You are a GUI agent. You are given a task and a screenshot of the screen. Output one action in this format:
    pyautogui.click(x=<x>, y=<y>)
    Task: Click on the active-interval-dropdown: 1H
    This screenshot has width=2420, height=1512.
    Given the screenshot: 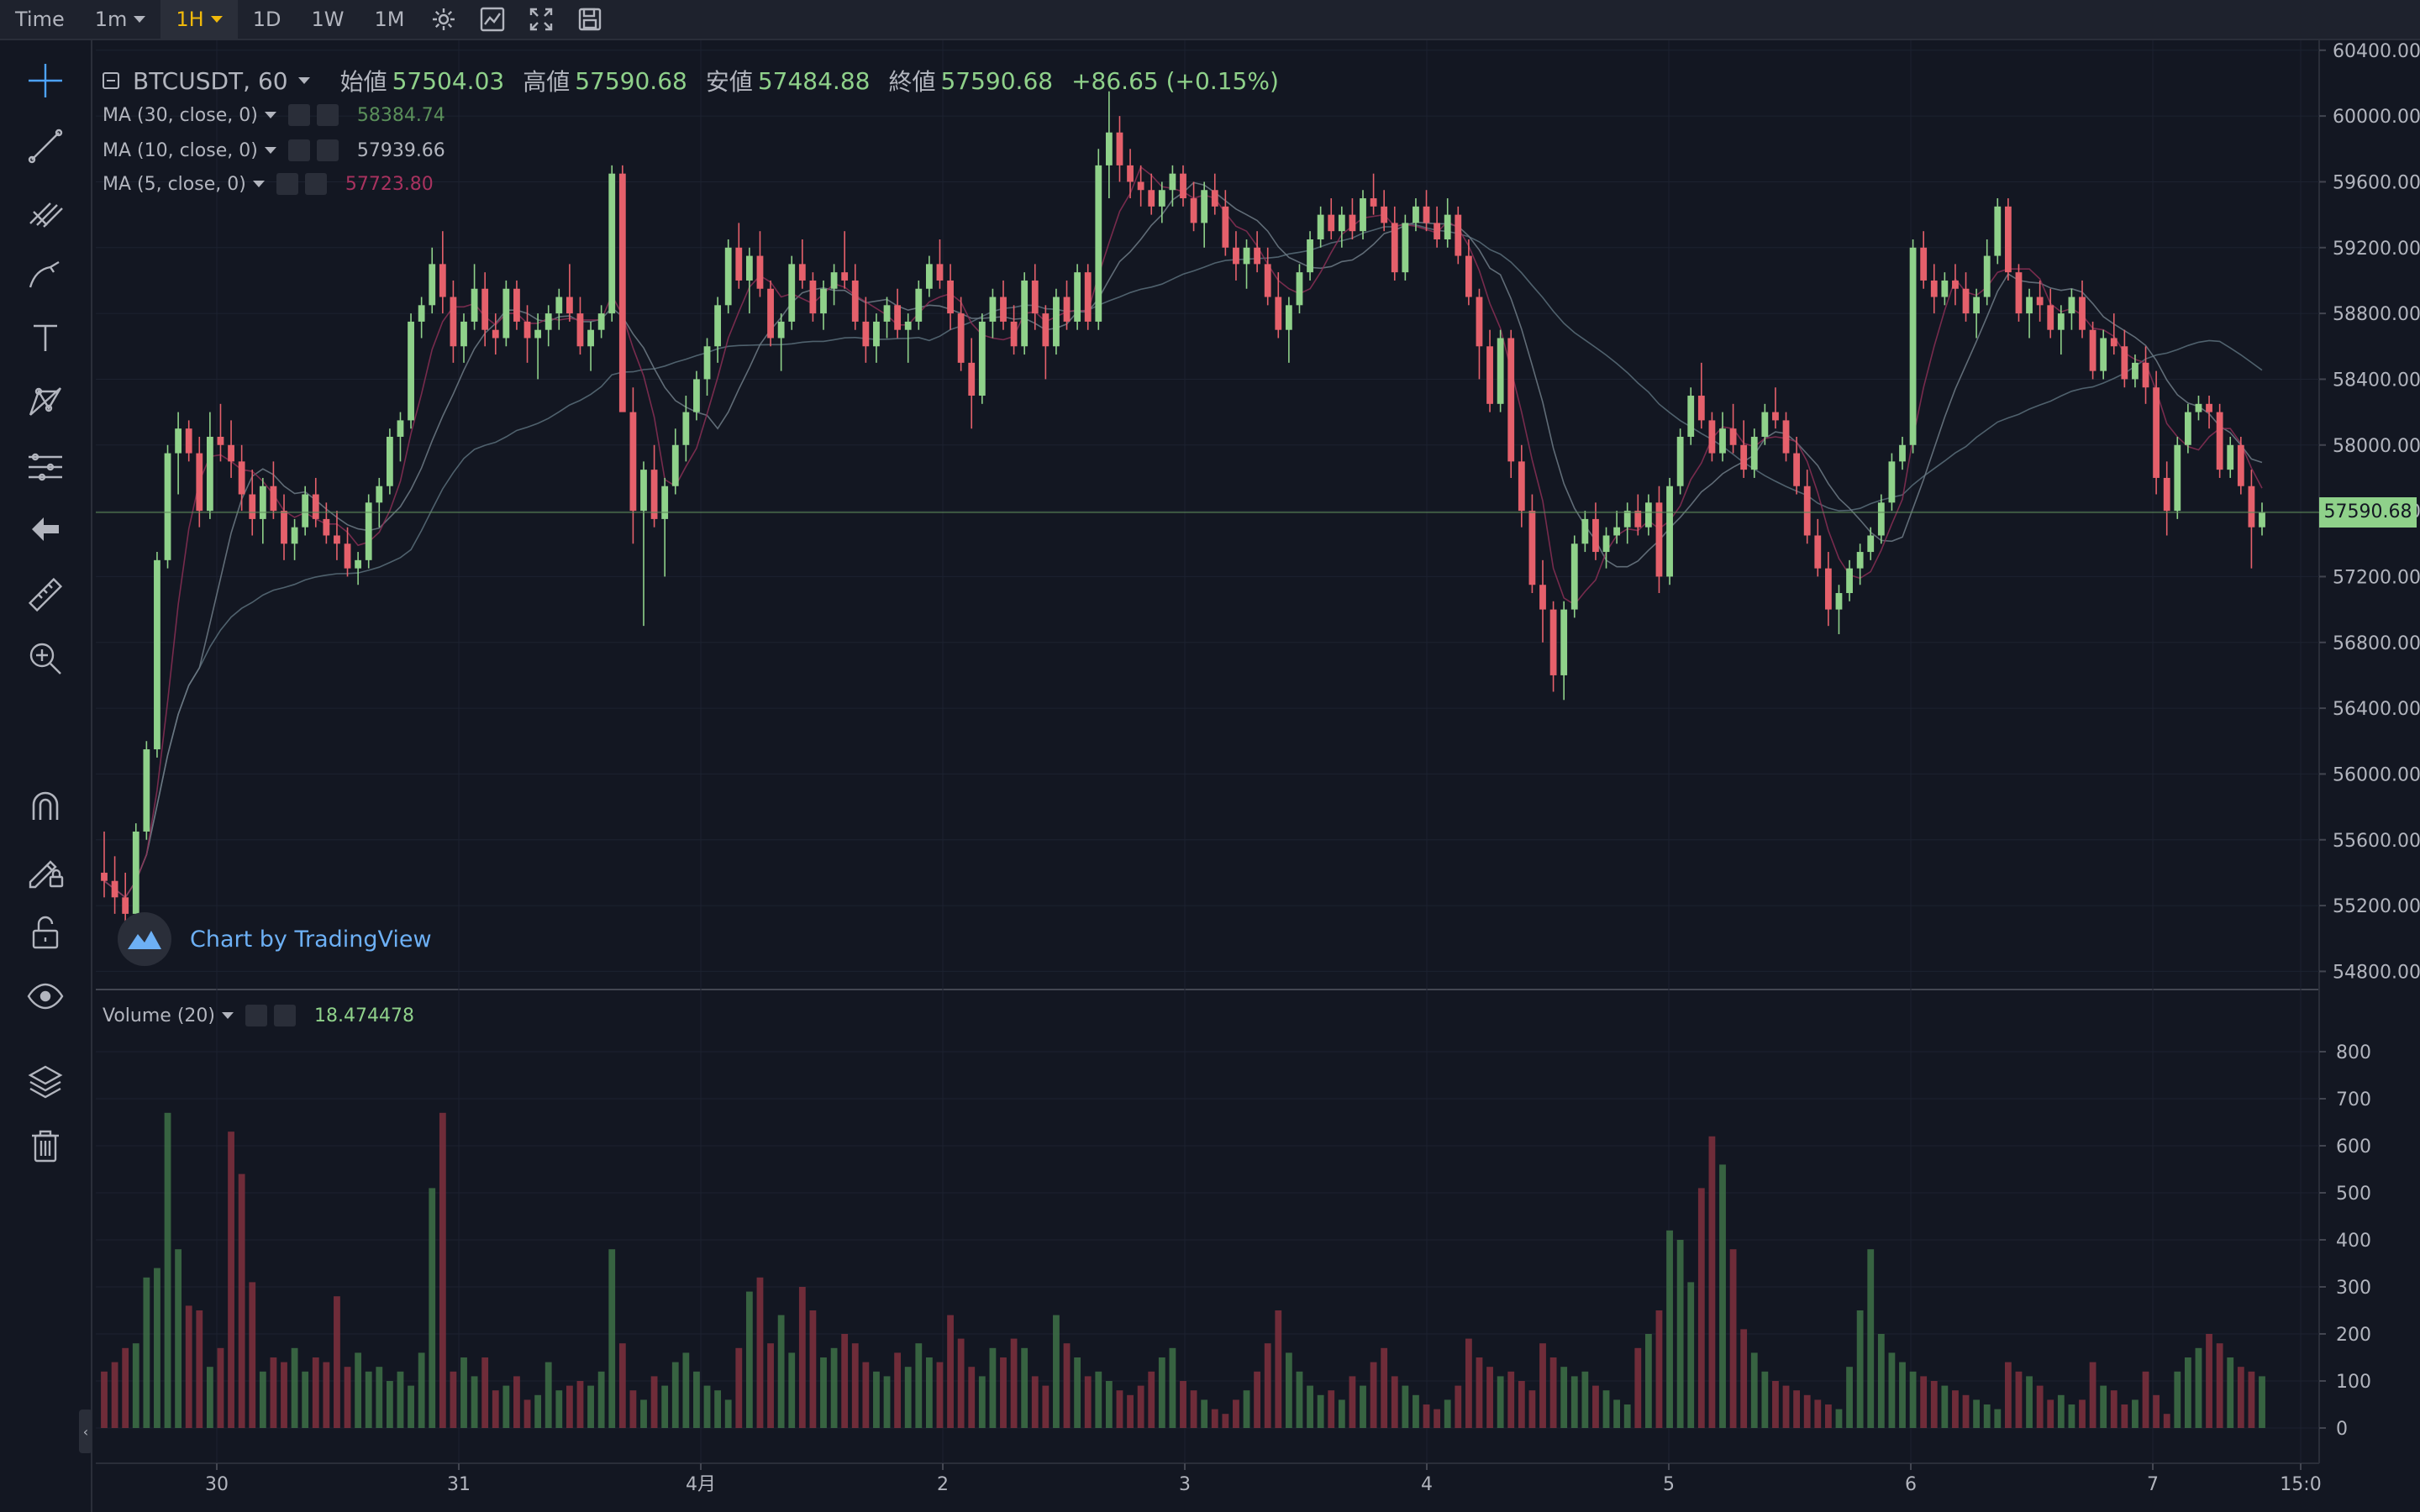 What is the action you would take?
    pyautogui.click(x=199, y=19)
    